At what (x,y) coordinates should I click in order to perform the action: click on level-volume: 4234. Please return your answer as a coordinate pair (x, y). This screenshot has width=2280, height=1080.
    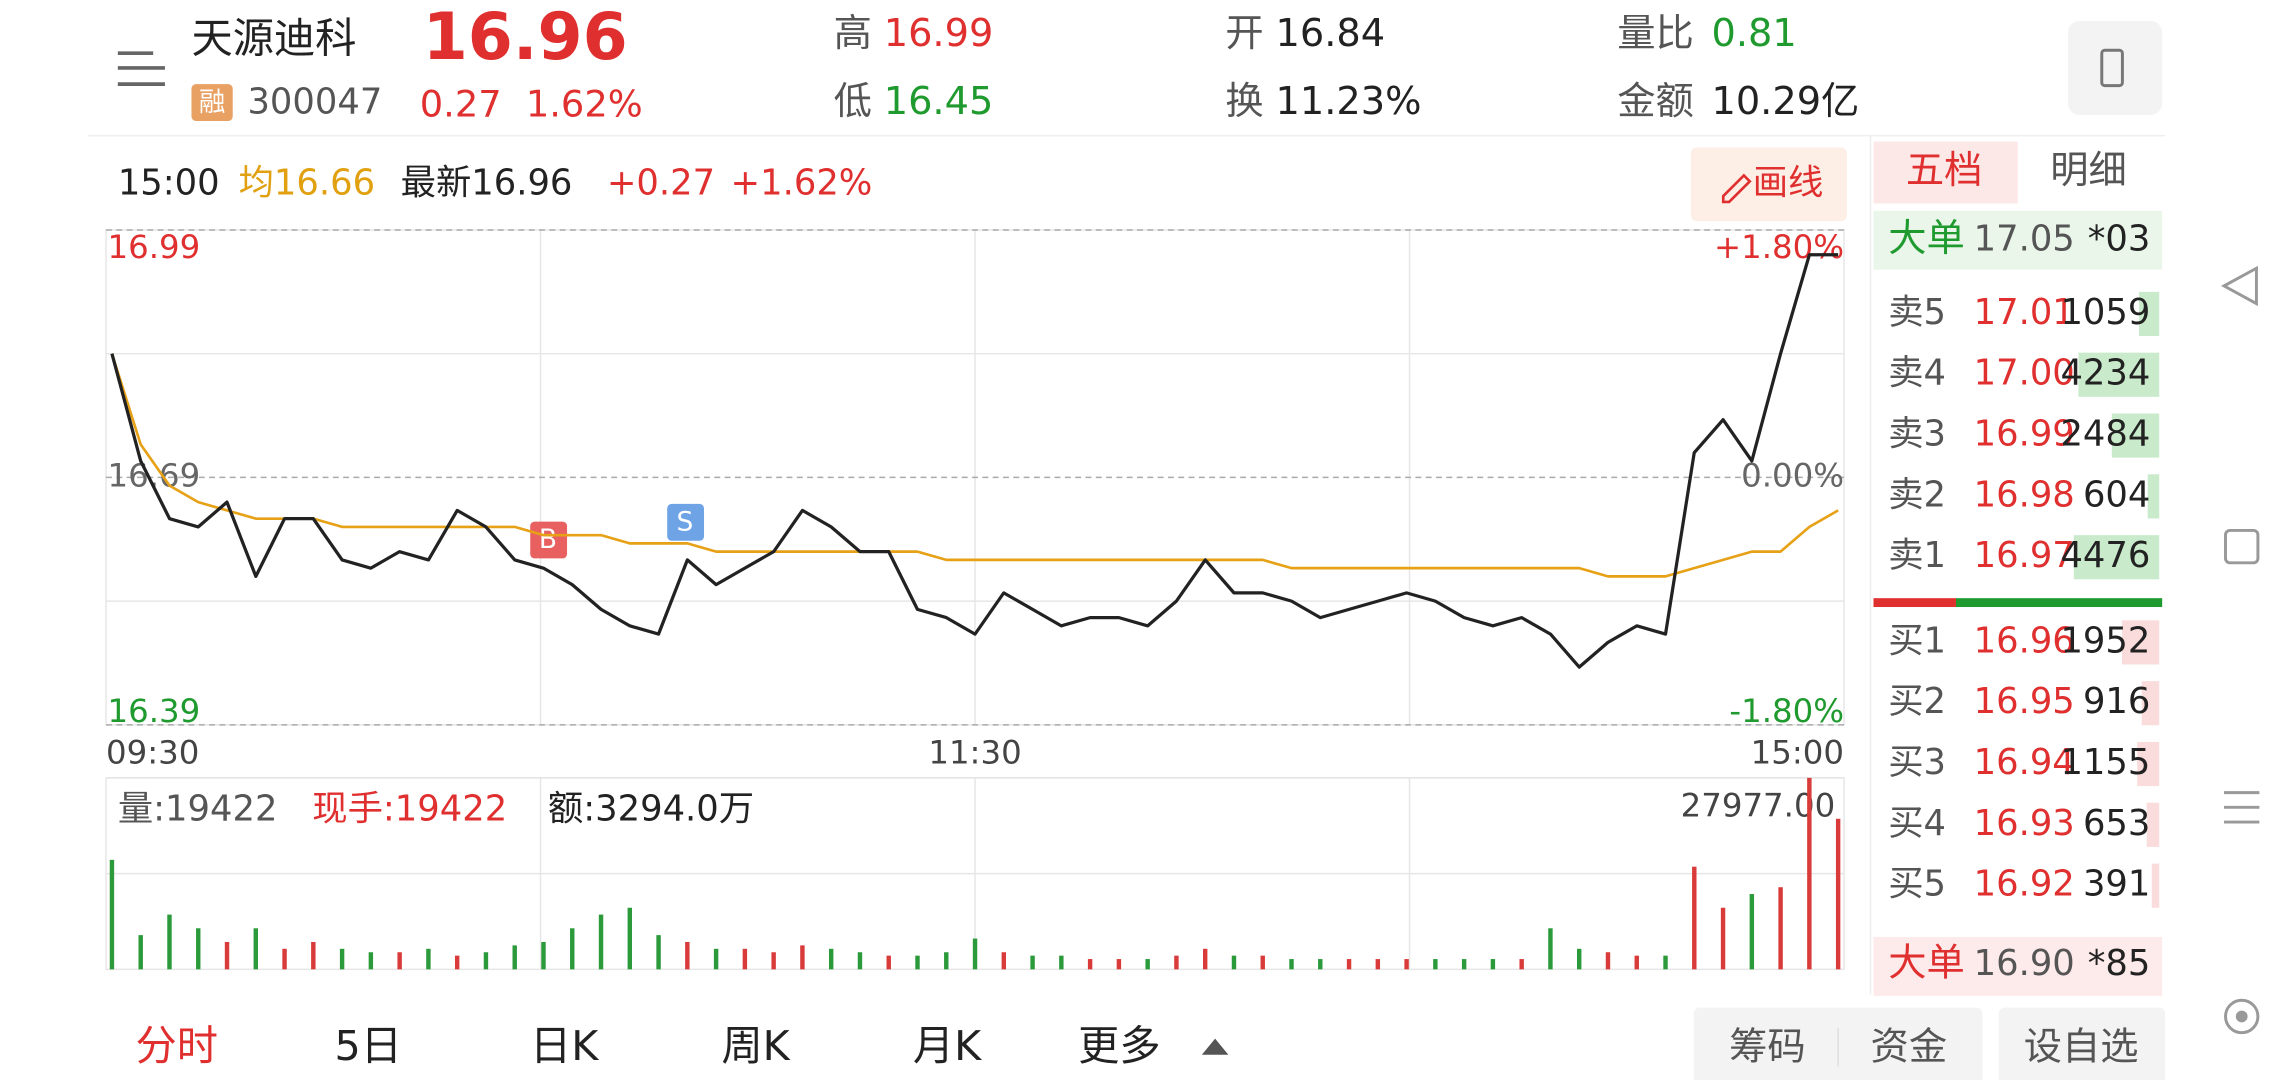
    Looking at the image, I should click on (2105, 373).